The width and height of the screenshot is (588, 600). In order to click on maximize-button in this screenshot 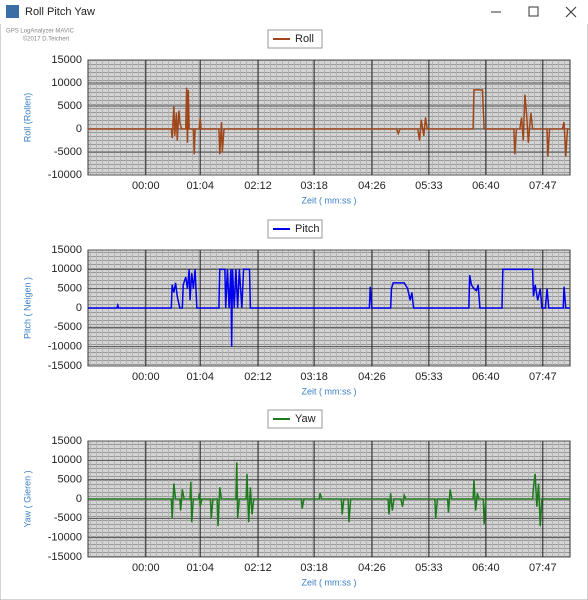, I will do `click(533, 11)`.